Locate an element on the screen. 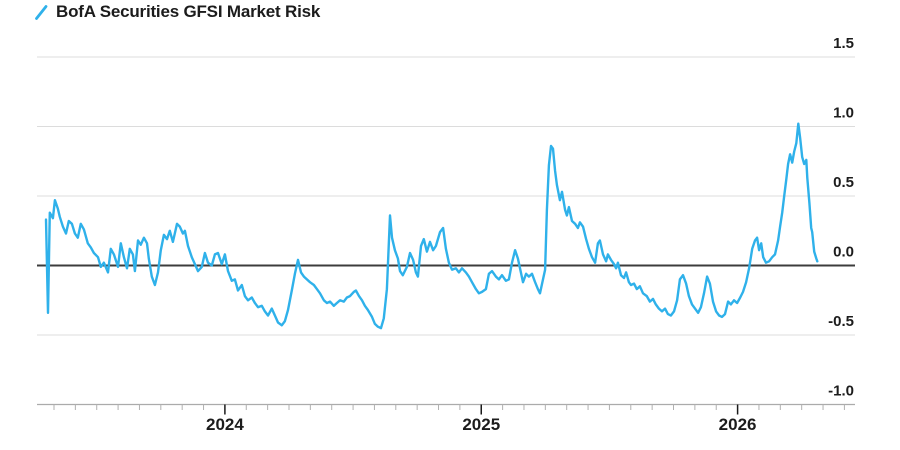  legend: BofA Securities GFSI Market Risk is located at coordinates (177, 12).